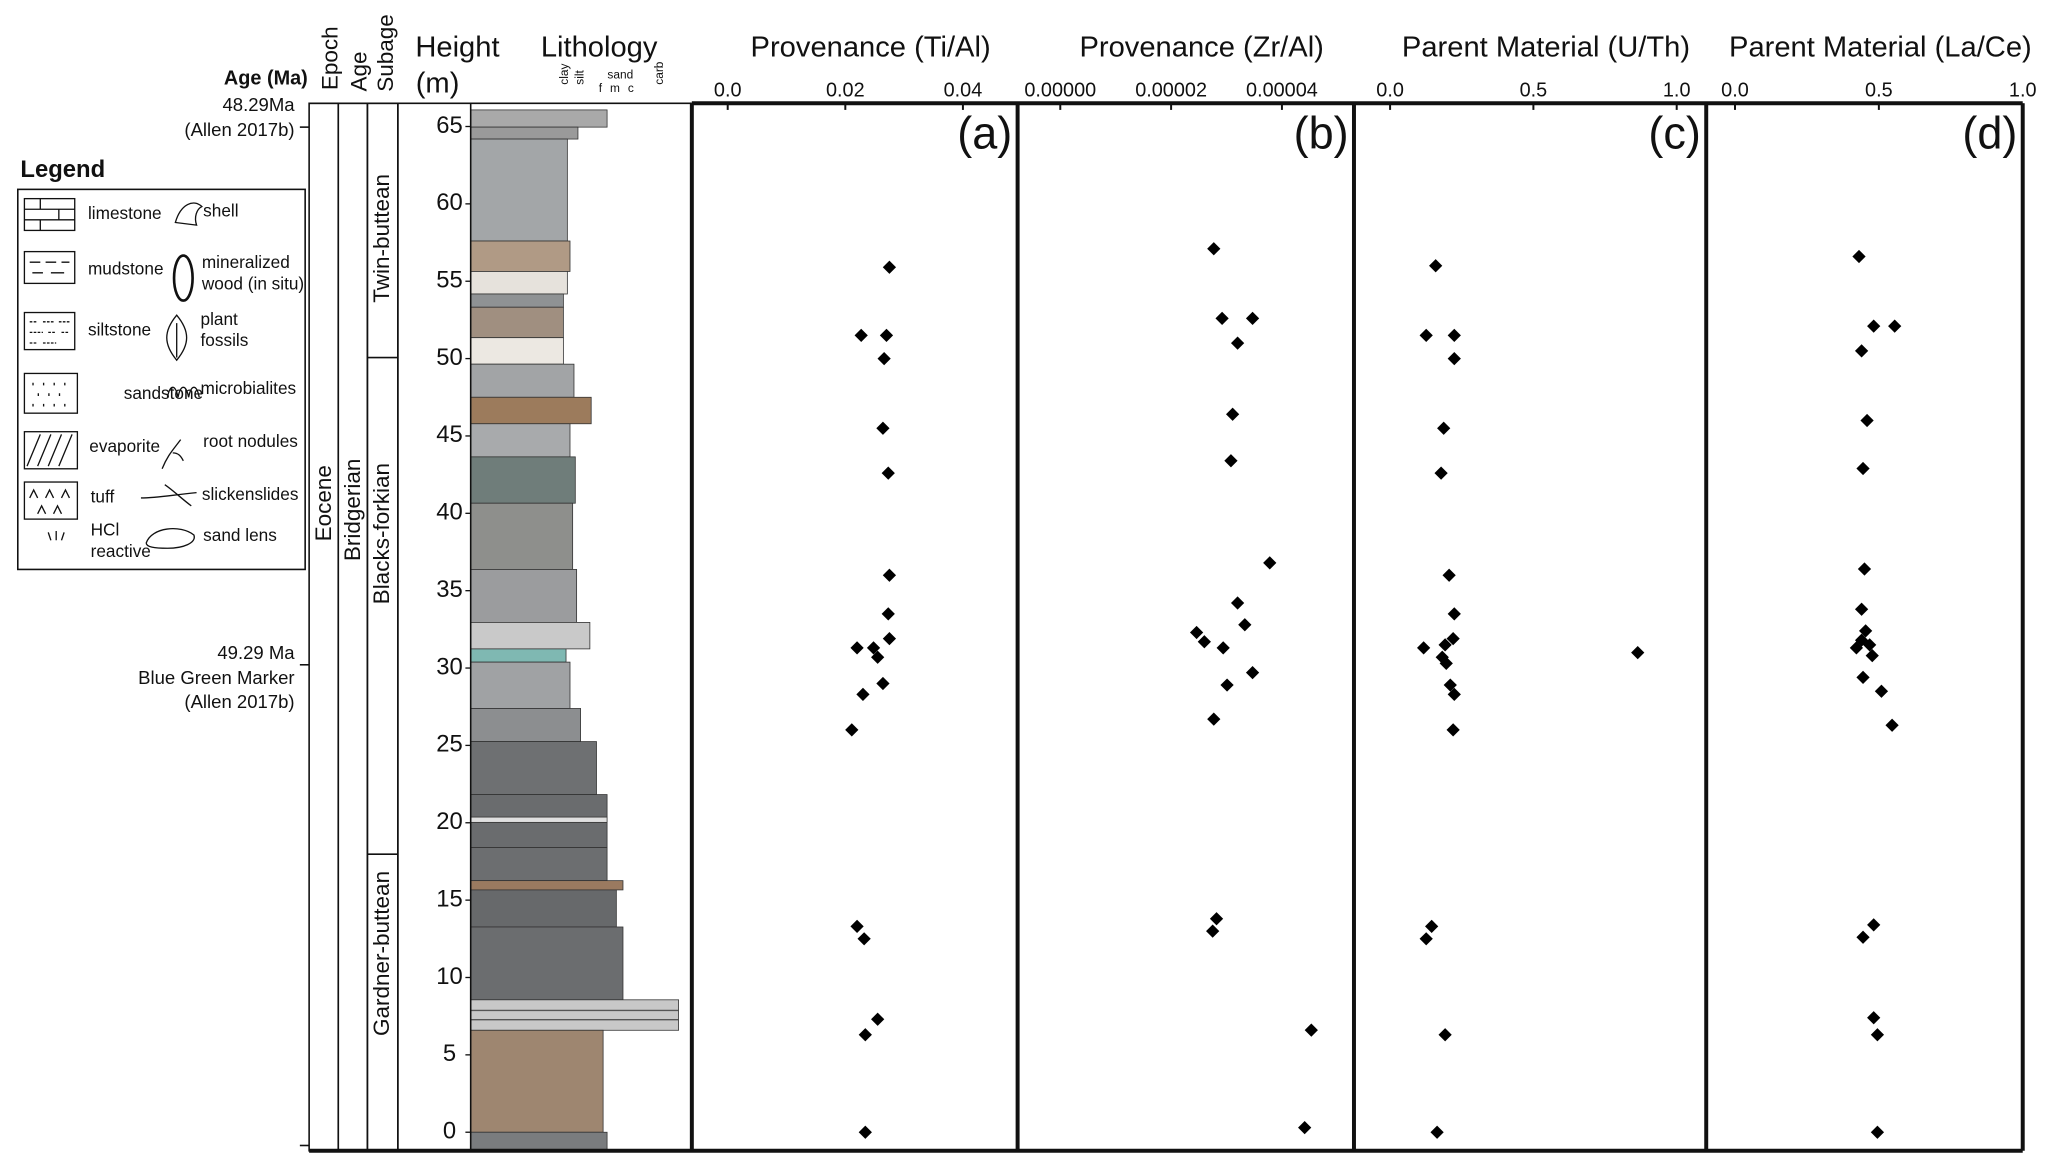 The image size is (2067, 1168). What do you see at coordinates (250, 494) in the screenshot?
I see `legend-label: slickenslides` at bounding box center [250, 494].